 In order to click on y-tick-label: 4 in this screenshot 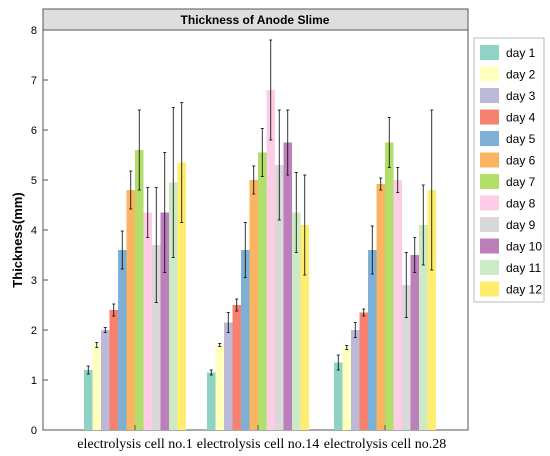, I will do `click(34, 231)`.